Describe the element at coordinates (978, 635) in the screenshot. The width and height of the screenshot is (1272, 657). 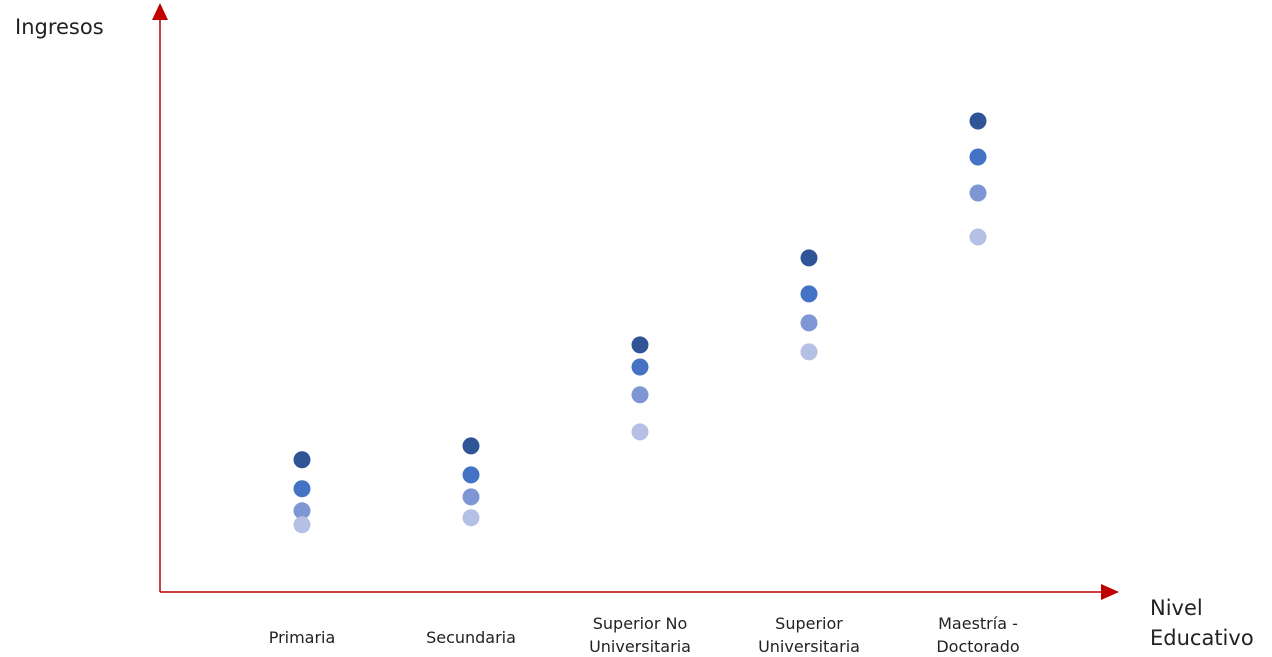
I see `x-tick-label: Maestría - Doctorado` at that location.